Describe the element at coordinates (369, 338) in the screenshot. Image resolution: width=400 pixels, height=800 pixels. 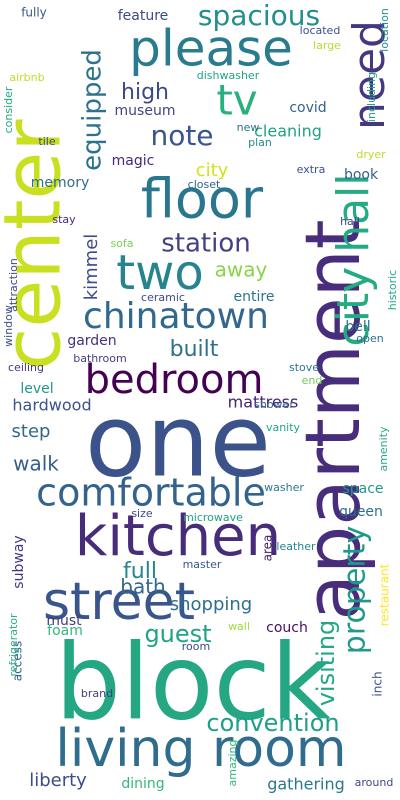
I see `word-open: open` at that location.